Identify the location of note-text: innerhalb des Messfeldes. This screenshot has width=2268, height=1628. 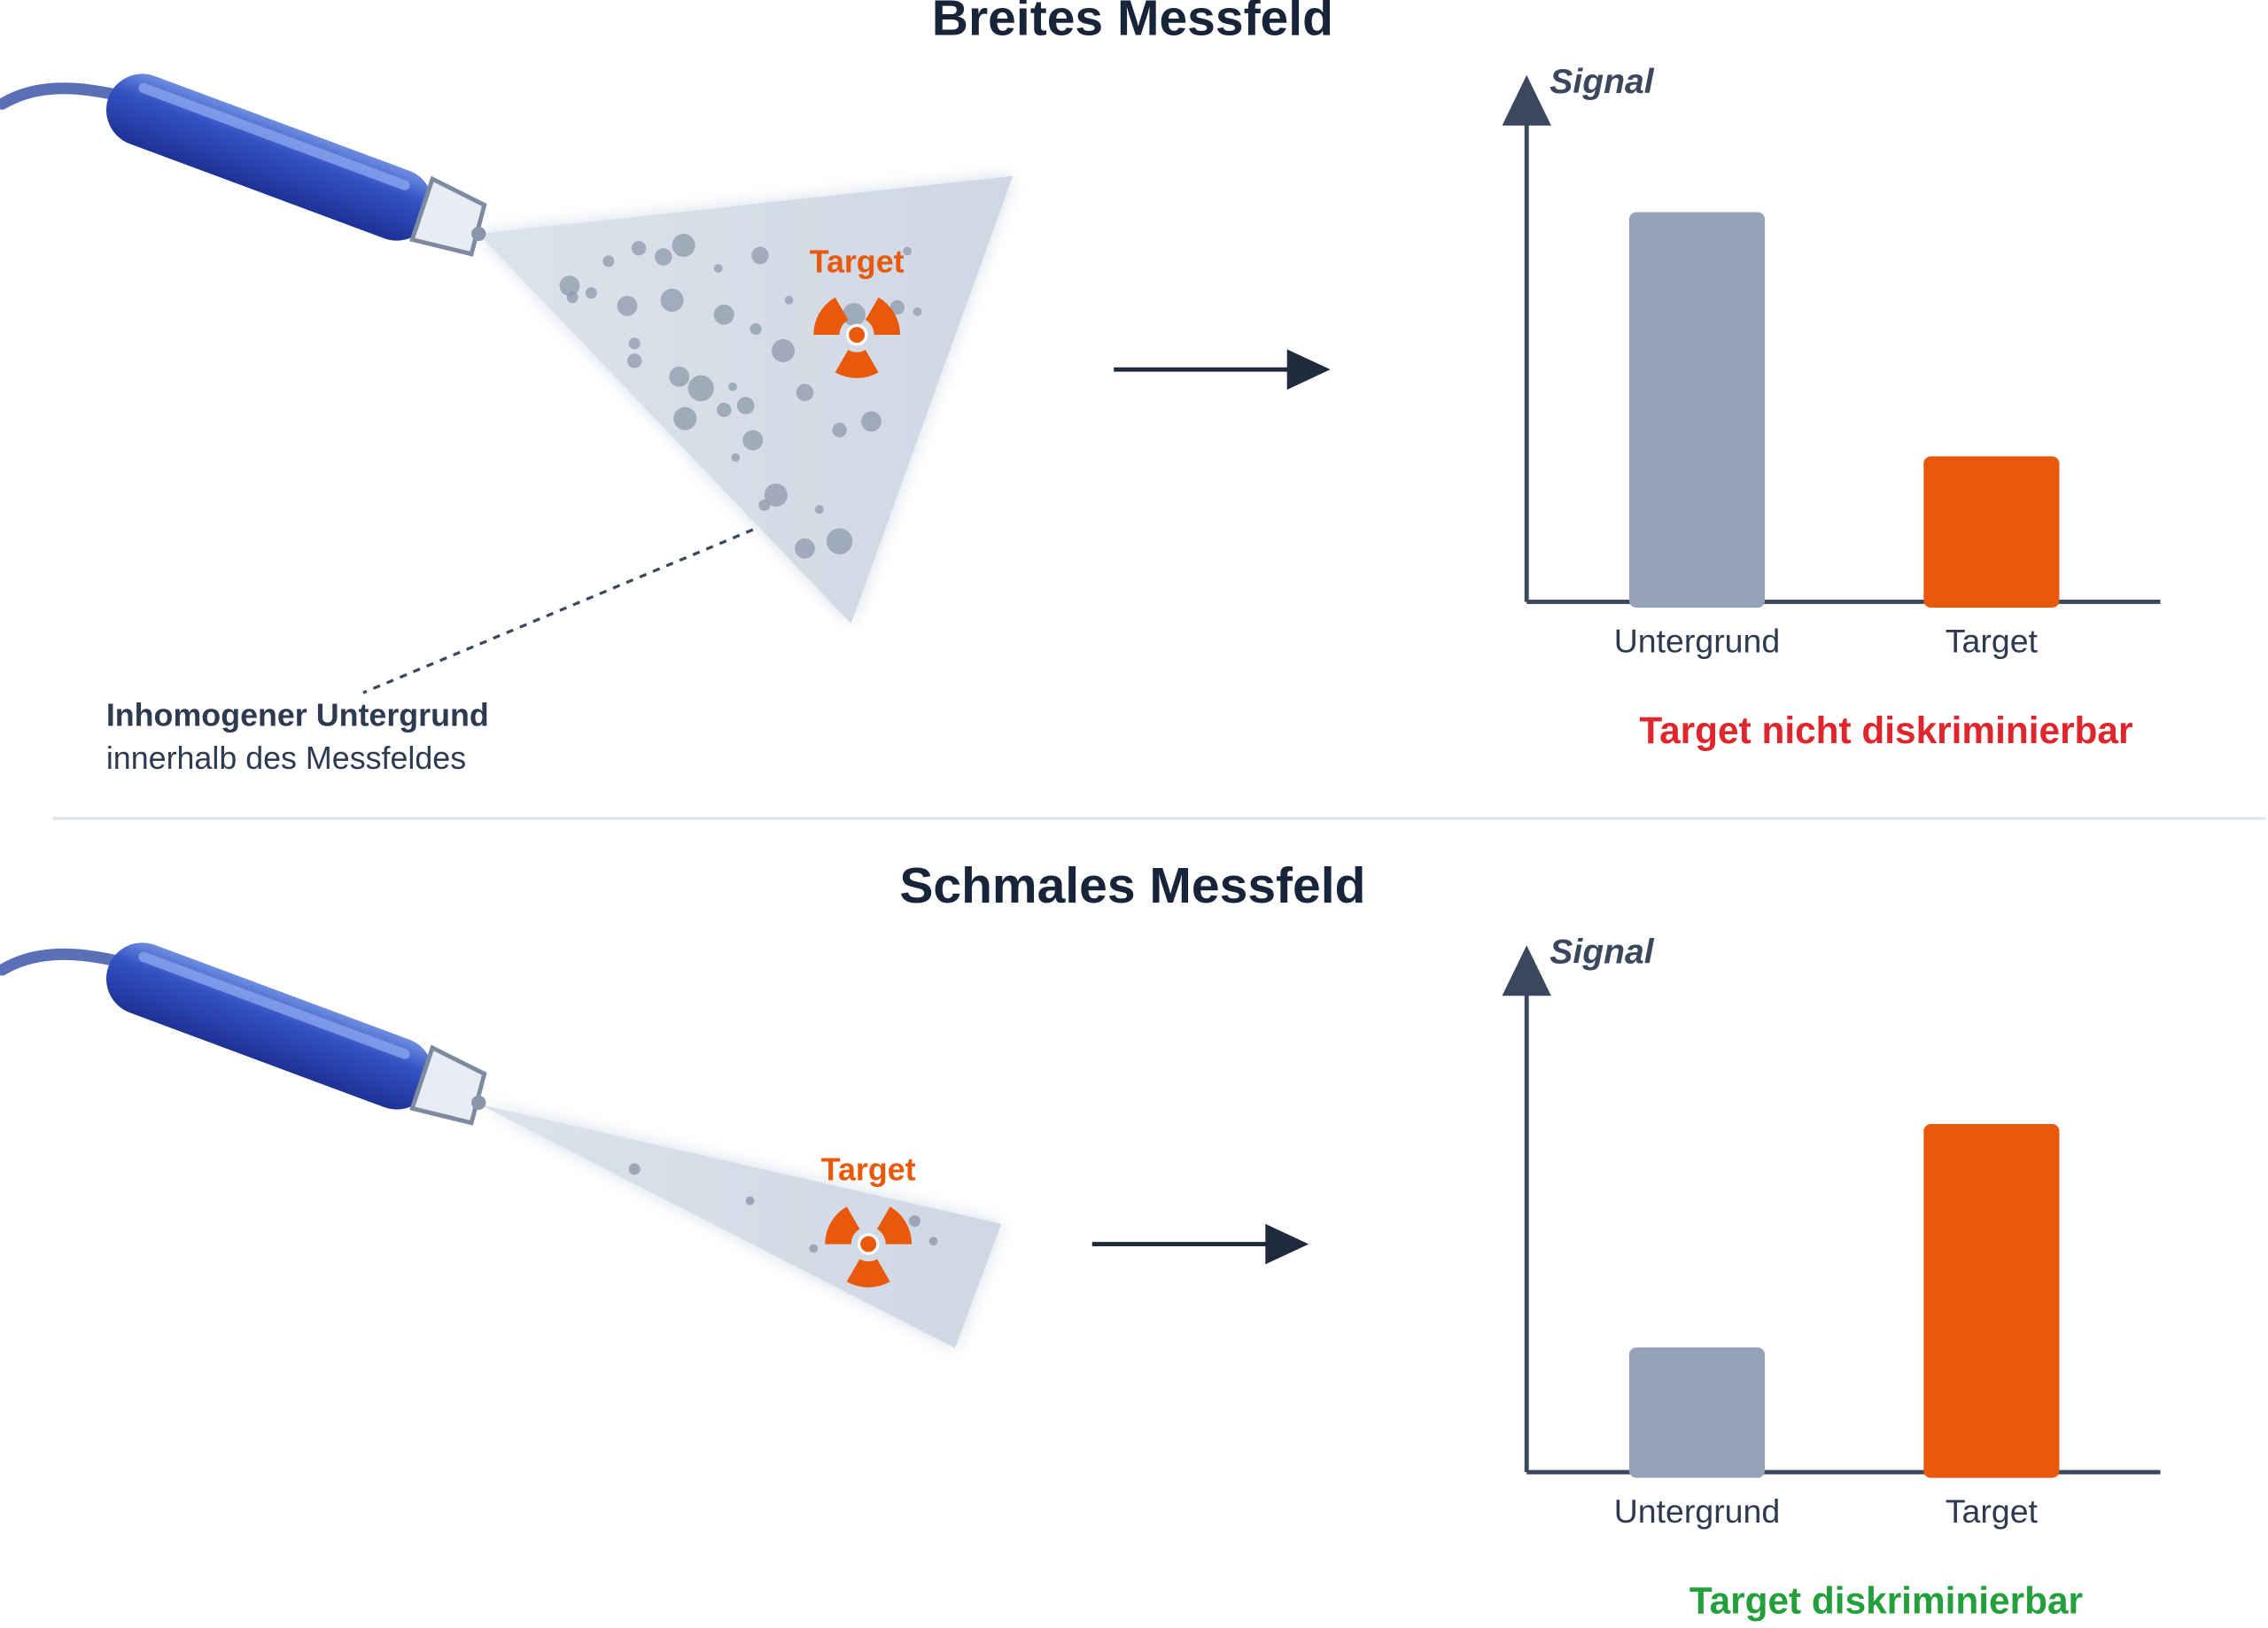
(286, 758).